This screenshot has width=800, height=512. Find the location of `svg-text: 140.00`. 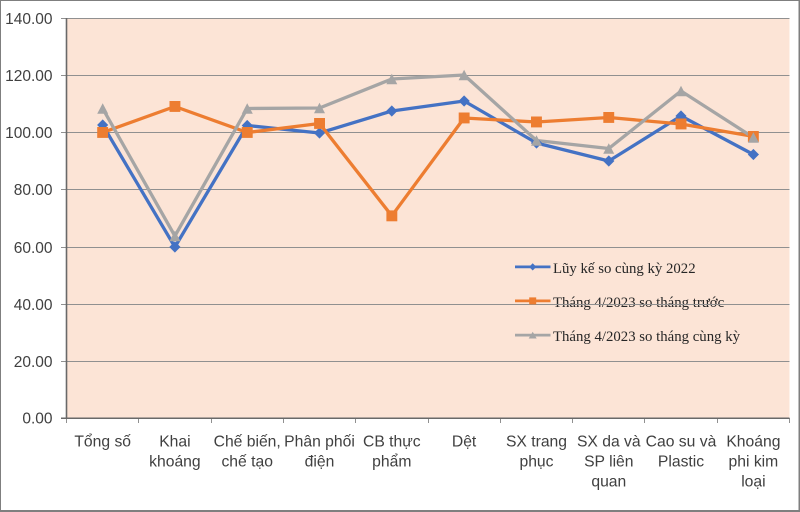

svg-text: 140.00 is located at coordinates (29, 19).